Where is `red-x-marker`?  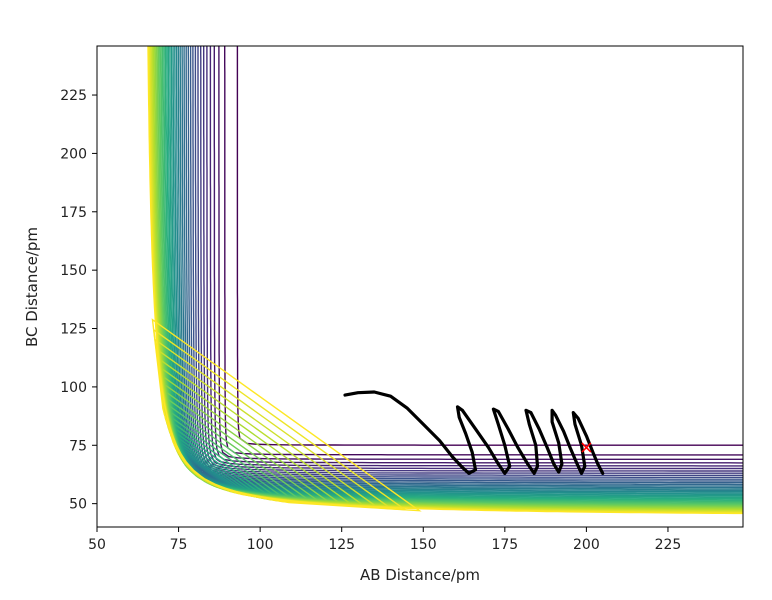 red-x-marker is located at coordinates (586, 447).